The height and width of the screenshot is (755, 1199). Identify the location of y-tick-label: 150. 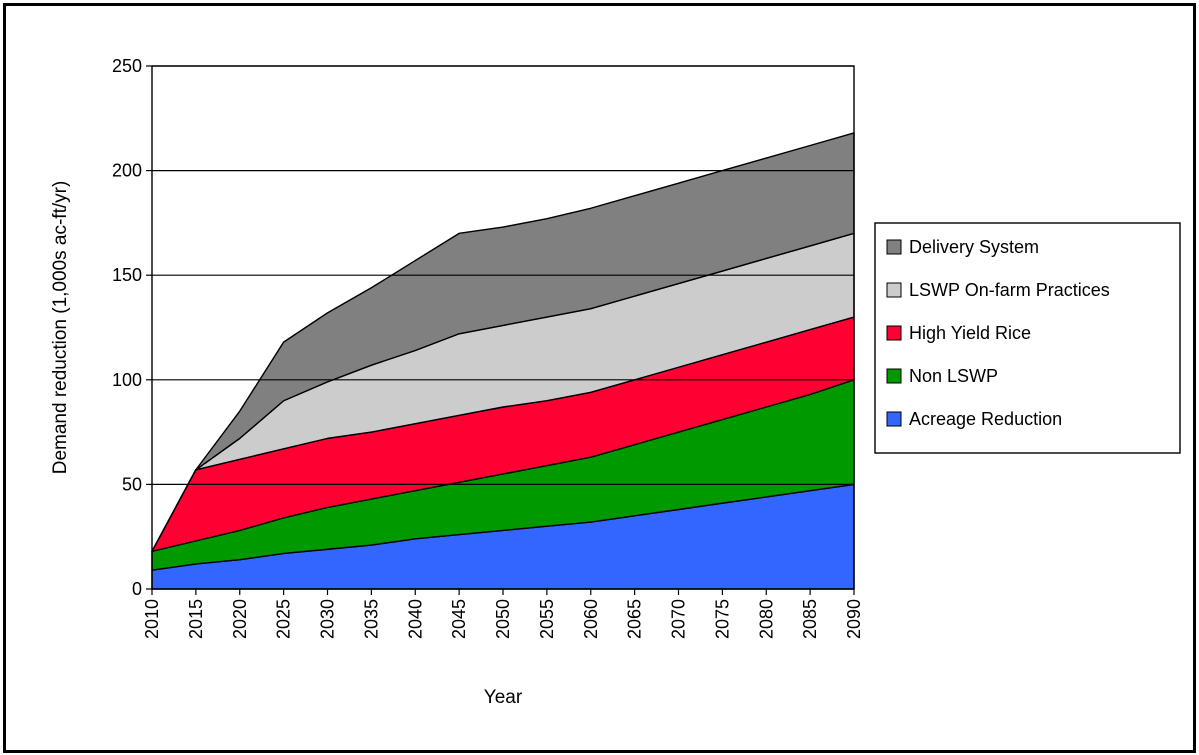
(127, 275).